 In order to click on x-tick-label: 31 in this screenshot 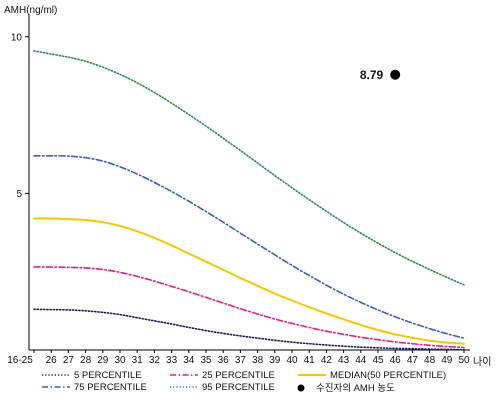, I will do `click(138, 360)`.